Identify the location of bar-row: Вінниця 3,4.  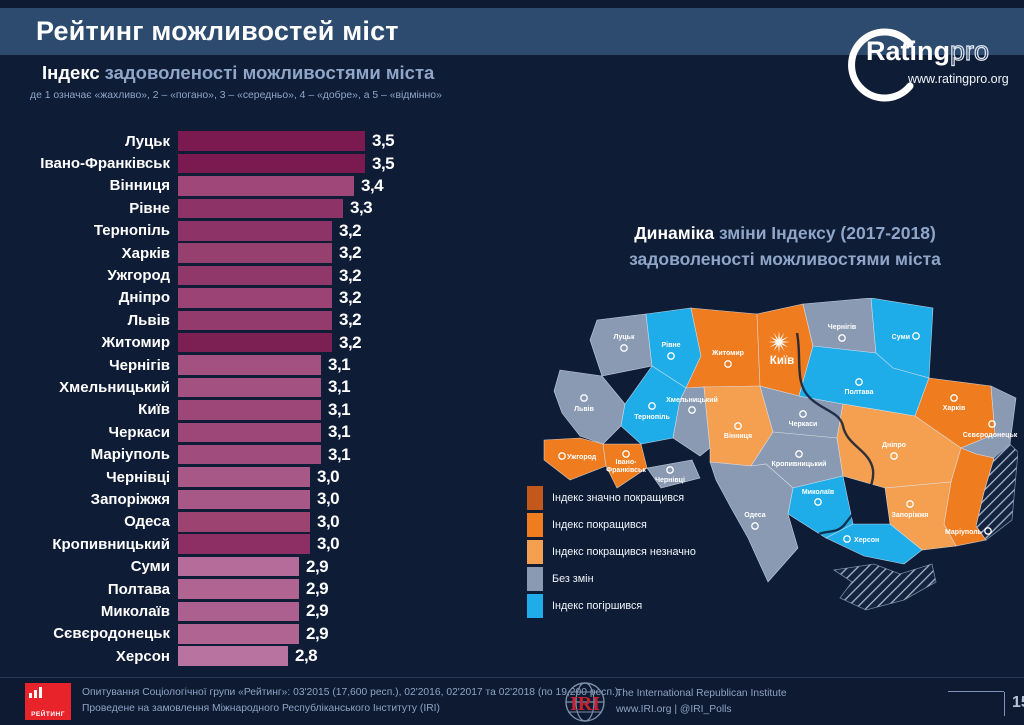
(260, 186).